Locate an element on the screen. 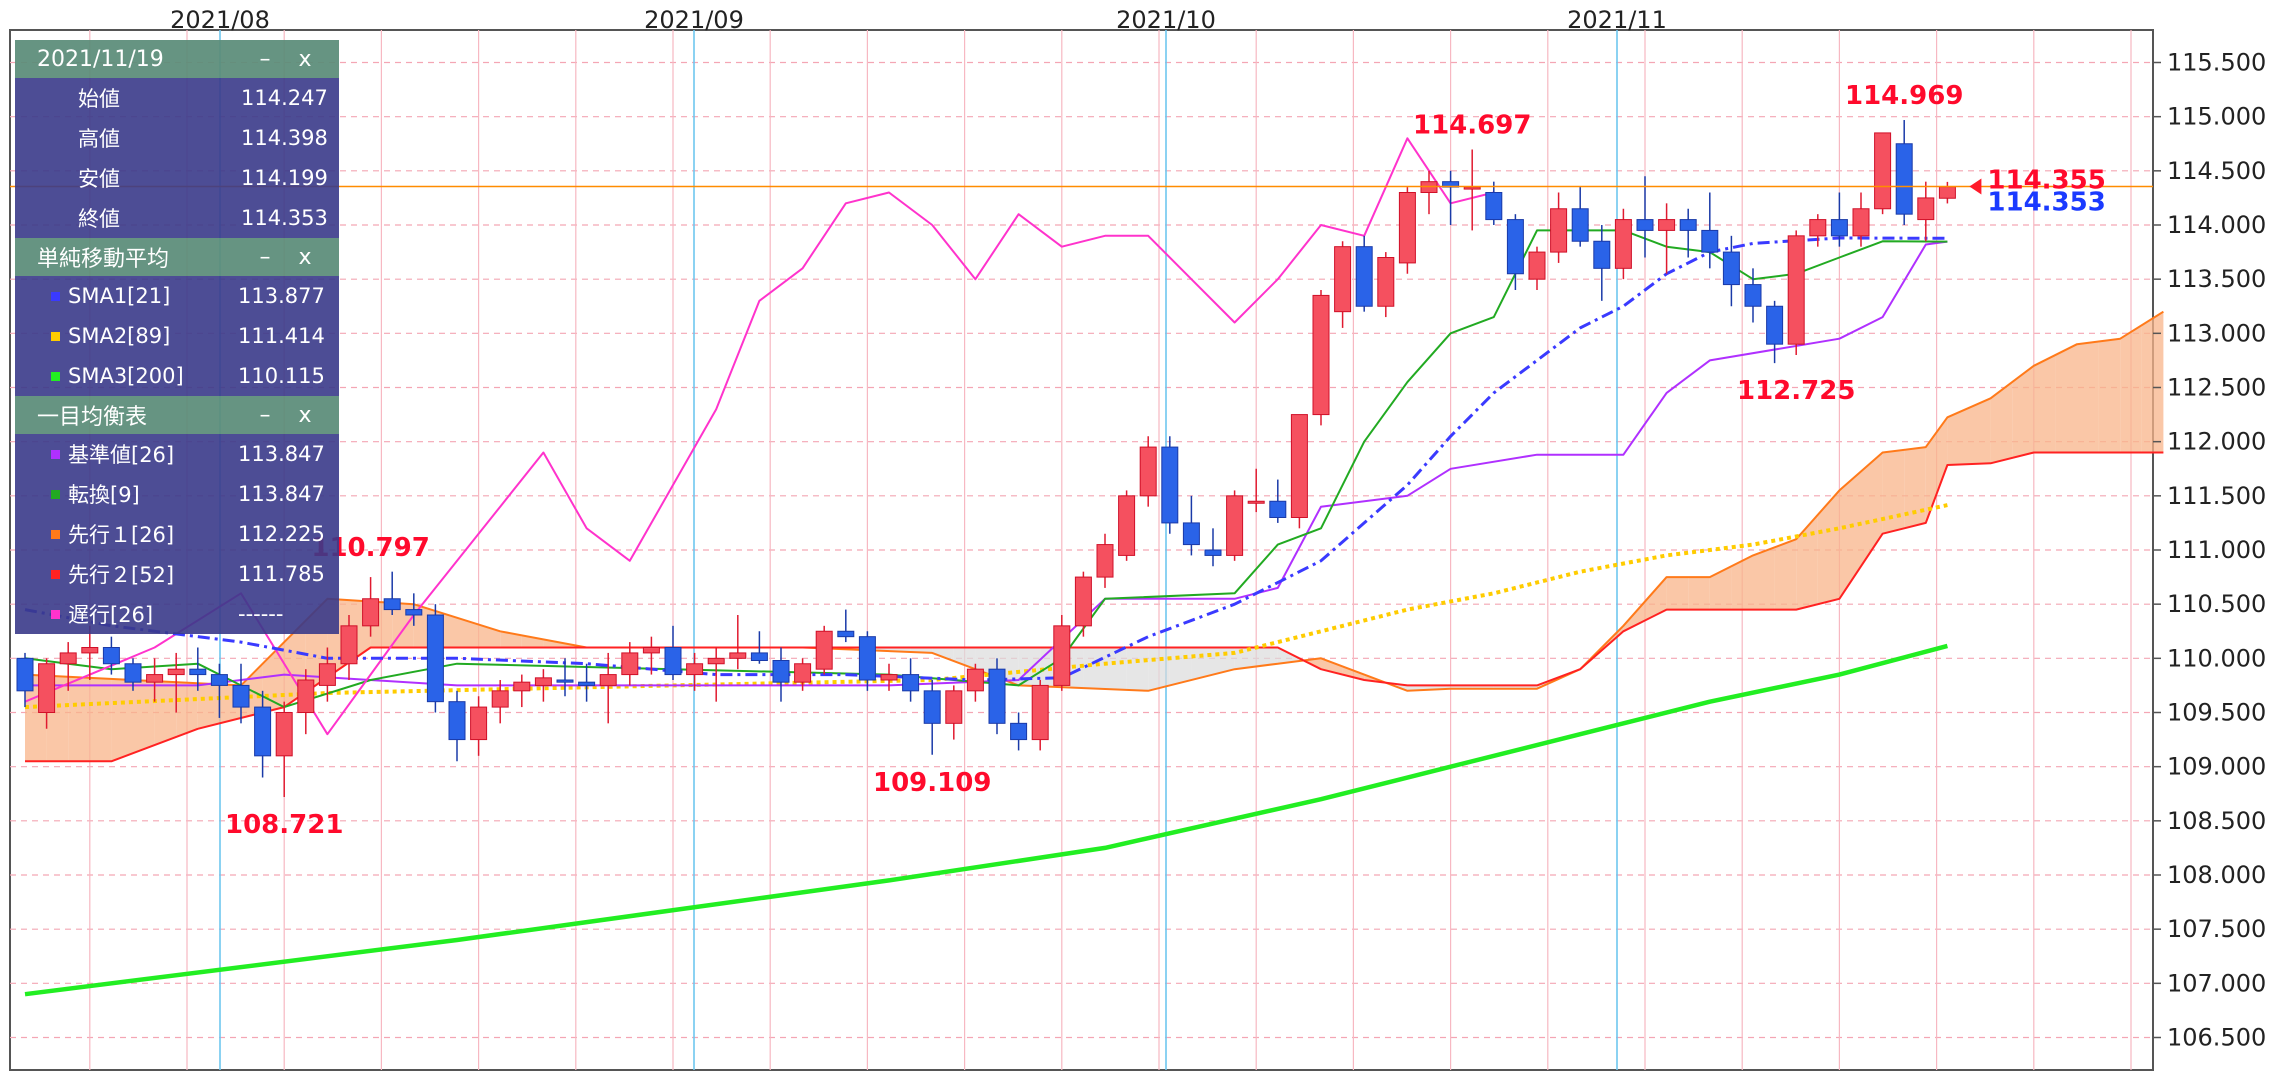 The width and height of the screenshot is (2288, 1080). high-low-annotation: 109.109 is located at coordinates (932, 783).